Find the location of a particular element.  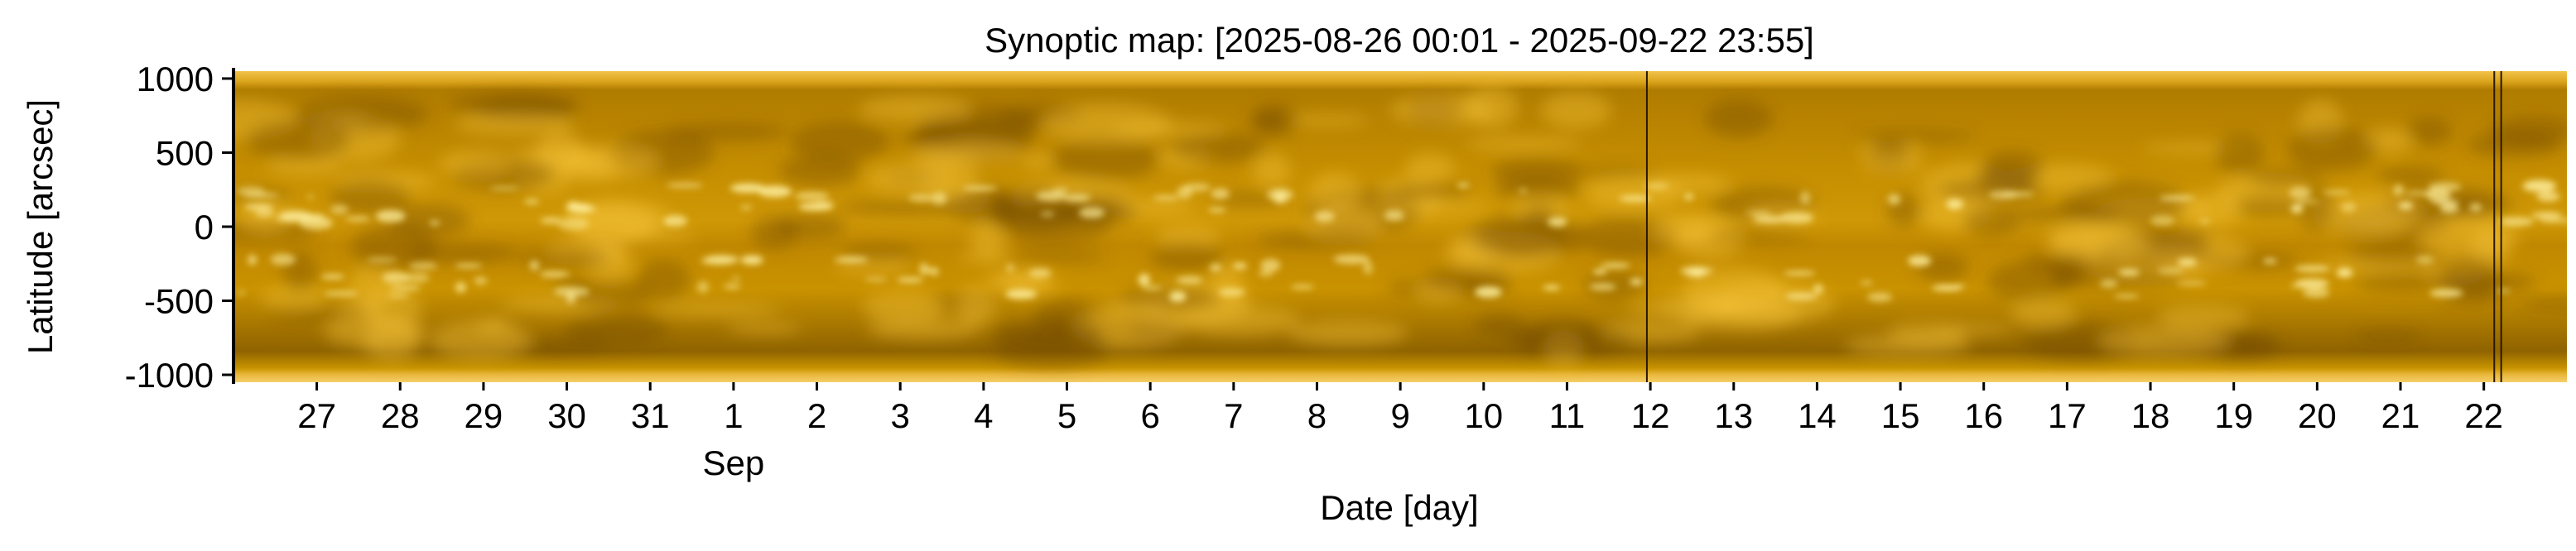

x-tick-label: 7 is located at coordinates (1233, 415).